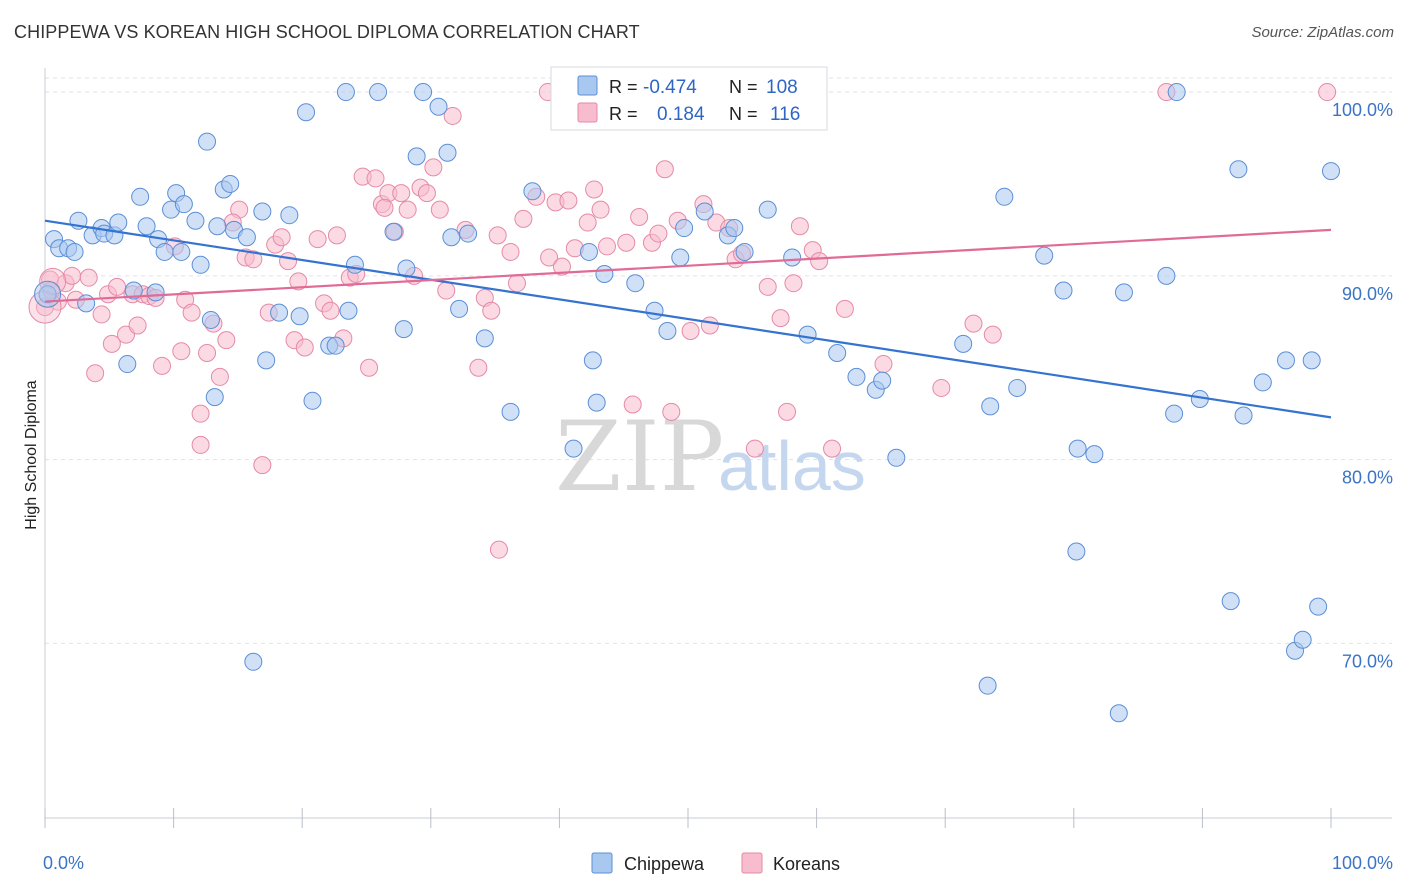  What do you see at coordinates (587, 85) in the screenshot?
I see `legend-swatch-chippewa` at bounding box center [587, 85].